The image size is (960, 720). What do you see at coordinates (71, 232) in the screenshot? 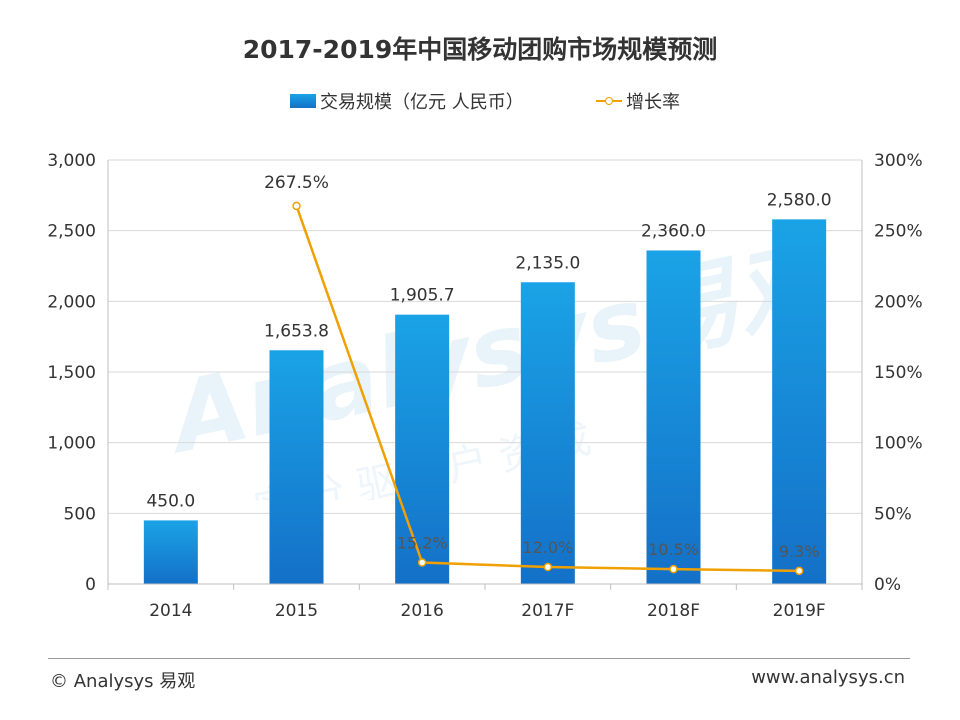
I see `y-tick-label: 2,500` at bounding box center [71, 232].